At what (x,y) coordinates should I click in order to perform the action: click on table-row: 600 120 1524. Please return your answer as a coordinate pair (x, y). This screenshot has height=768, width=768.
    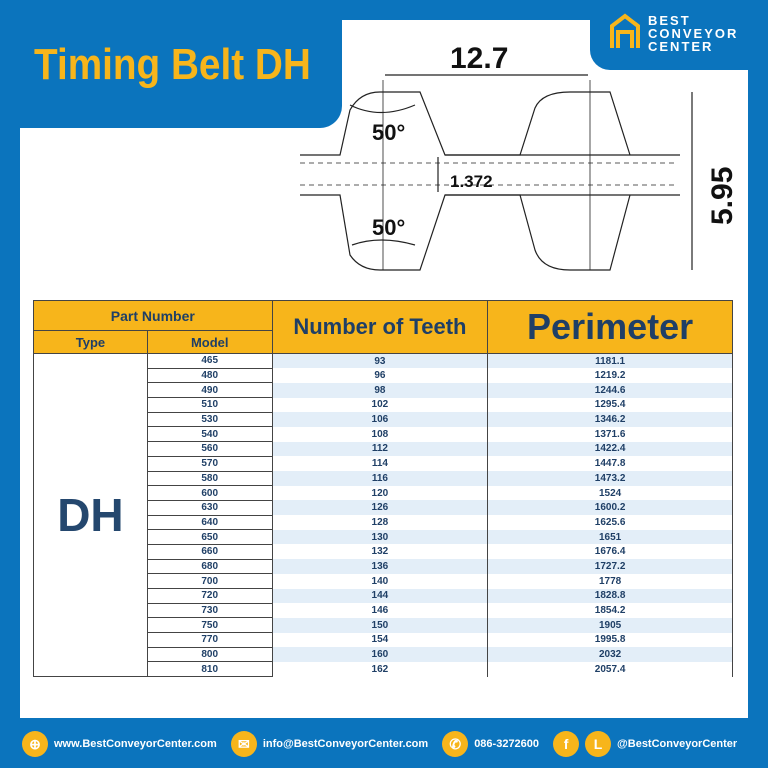
    Looking at the image, I should click on (383, 493).